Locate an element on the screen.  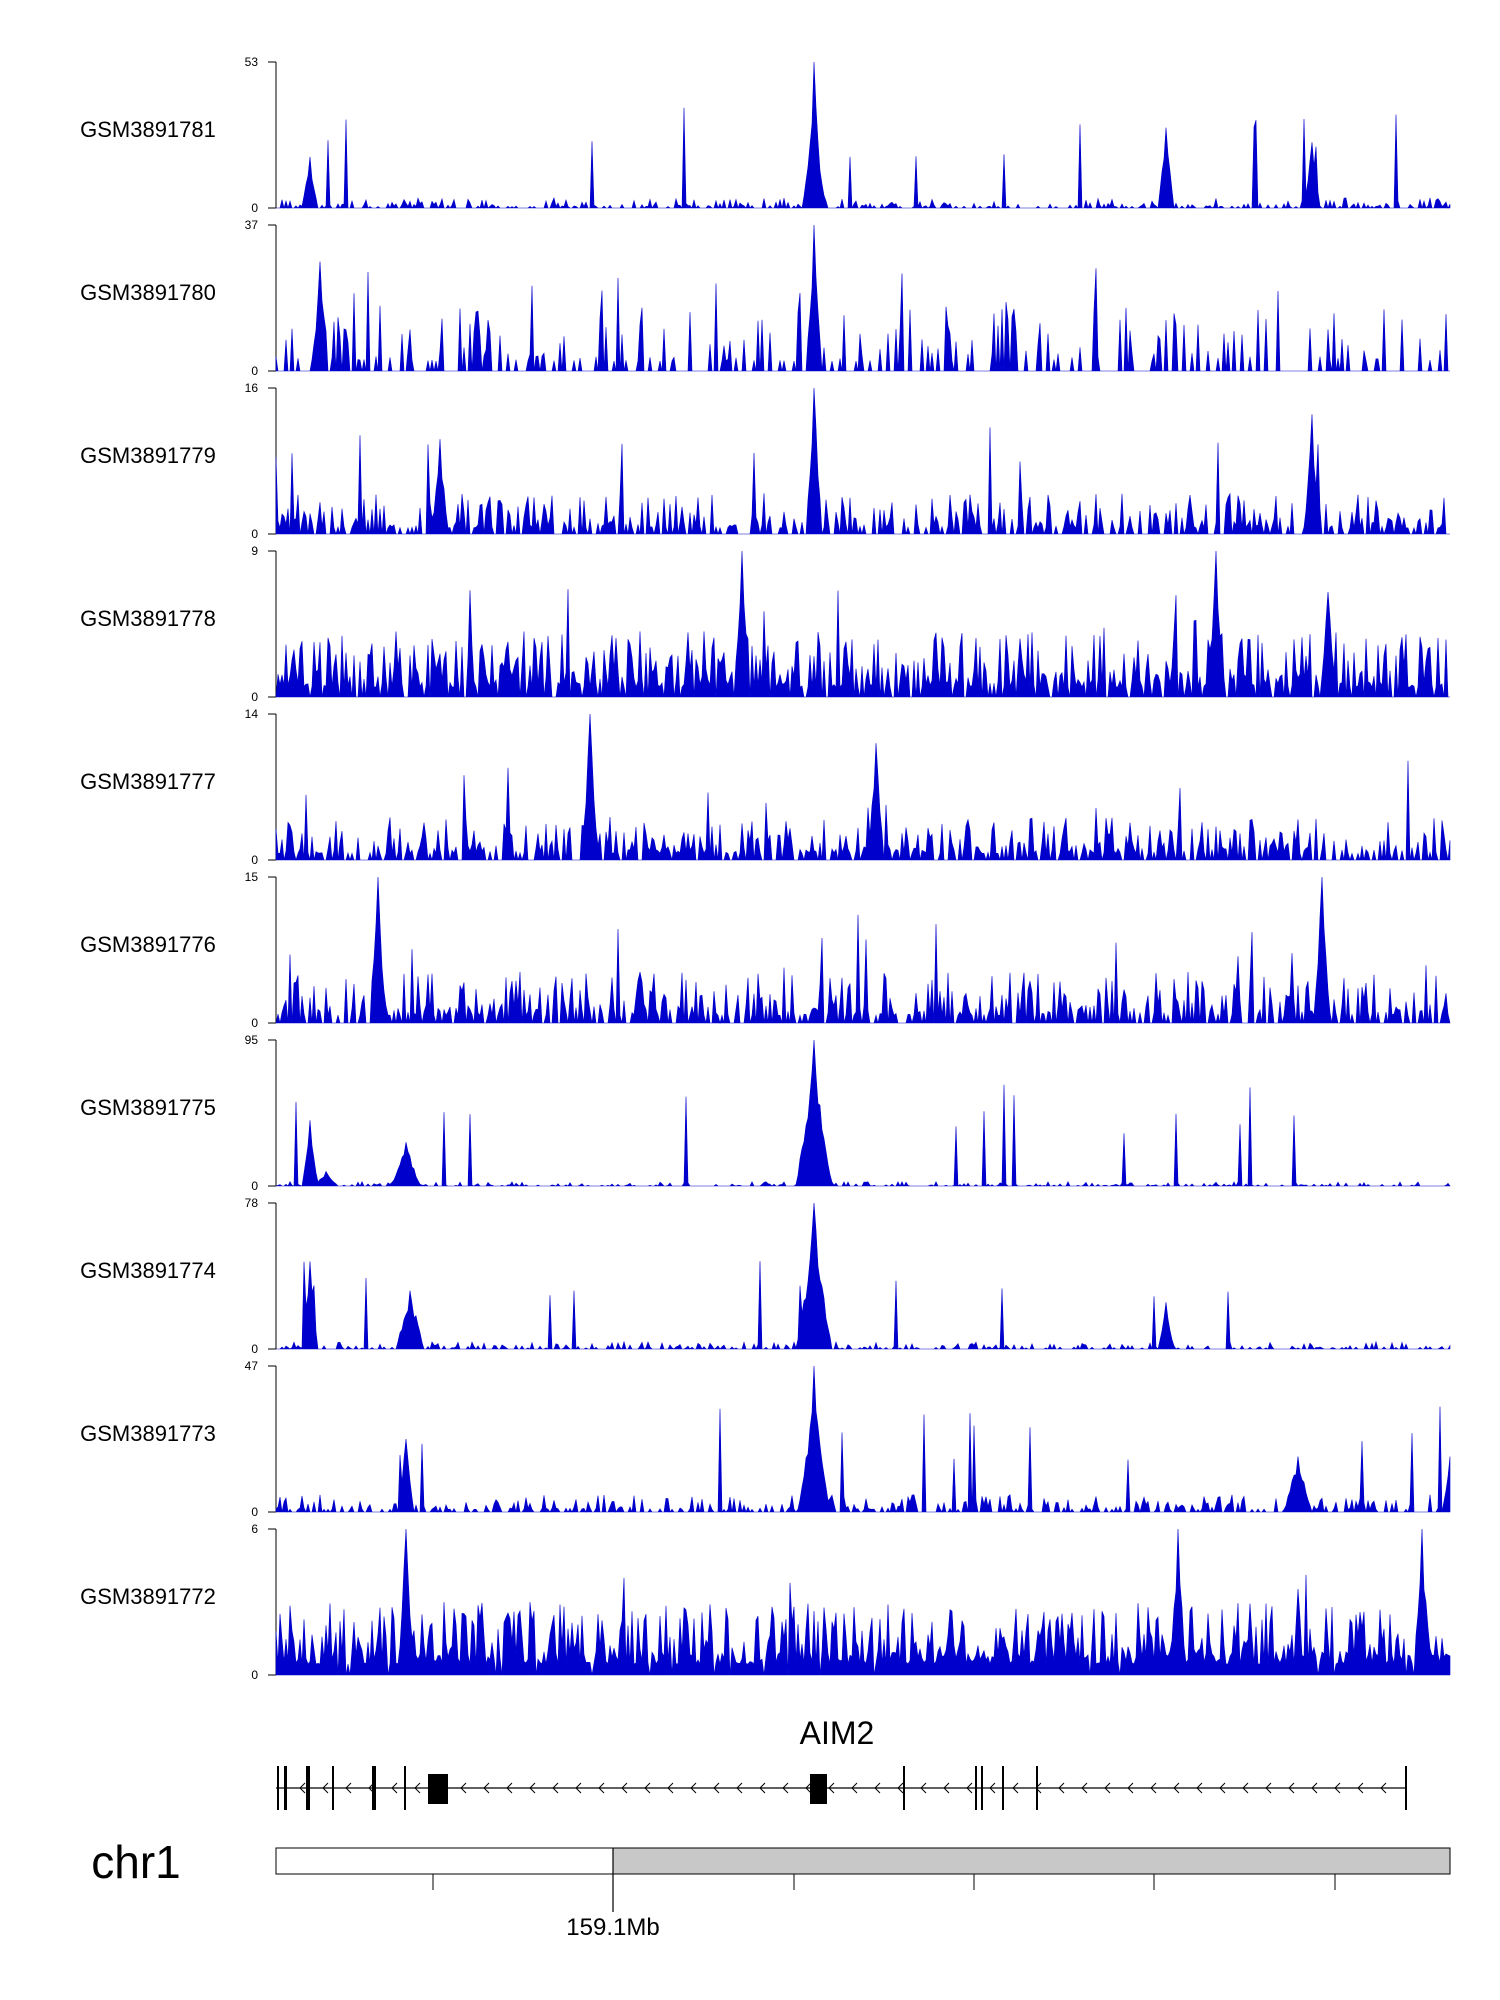
track-label: GSM3891773 is located at coordinates (148, 1433).